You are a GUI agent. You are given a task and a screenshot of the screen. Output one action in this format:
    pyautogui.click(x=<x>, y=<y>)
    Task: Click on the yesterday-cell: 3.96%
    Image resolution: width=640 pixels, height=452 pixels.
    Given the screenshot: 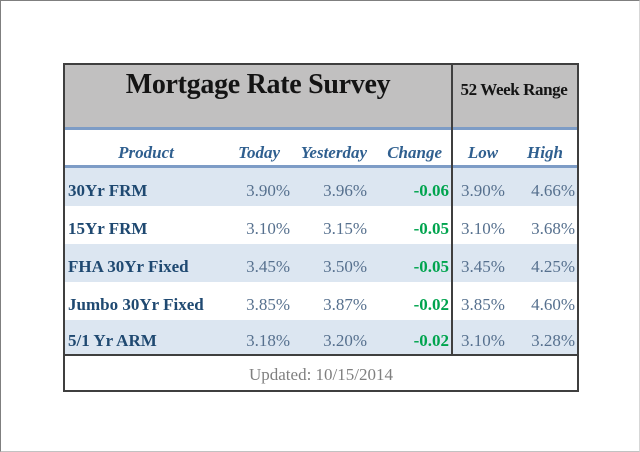 What is the action you would take?
    pyautogui.click(x=345, y=190)
    